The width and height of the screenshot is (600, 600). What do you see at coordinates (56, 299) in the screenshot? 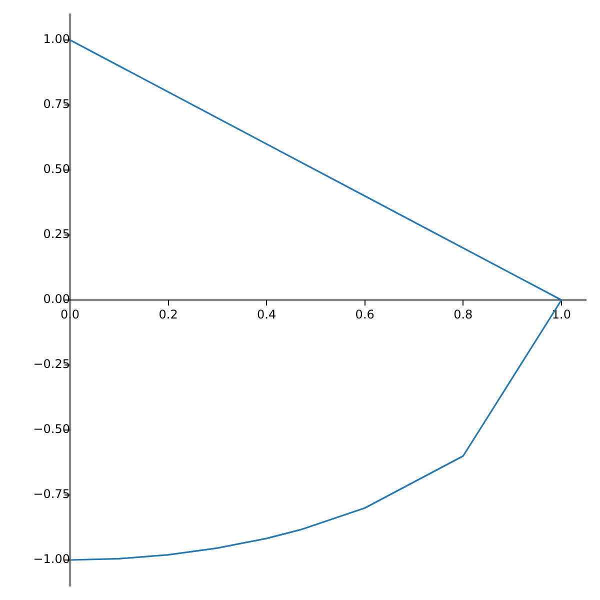
I see `y-tick-label: 0.00` at bounding box center [56, 299].